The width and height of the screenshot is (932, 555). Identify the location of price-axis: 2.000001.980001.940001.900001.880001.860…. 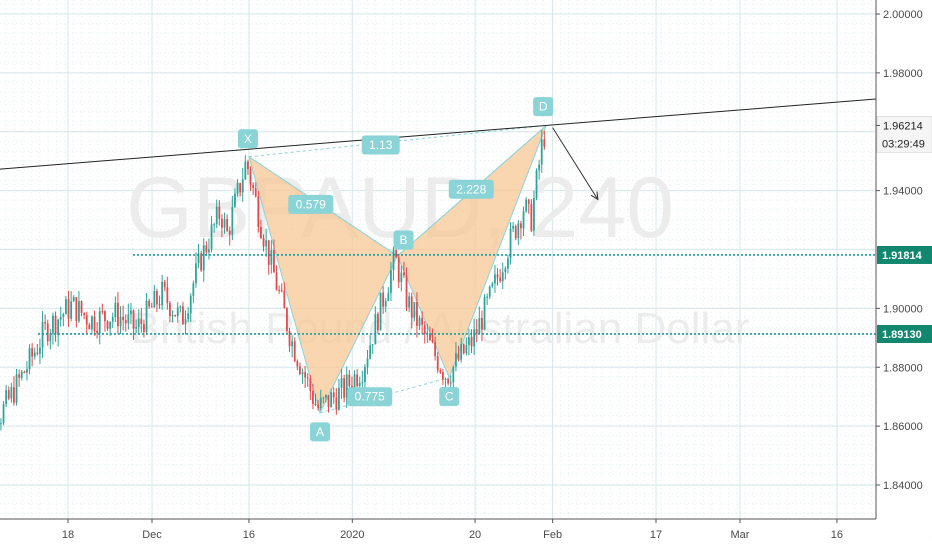
(904, 275).